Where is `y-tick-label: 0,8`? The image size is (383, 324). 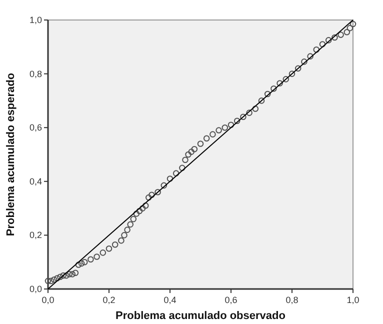 y-tick-label: 0,8 is located at coordinates (35, 73).